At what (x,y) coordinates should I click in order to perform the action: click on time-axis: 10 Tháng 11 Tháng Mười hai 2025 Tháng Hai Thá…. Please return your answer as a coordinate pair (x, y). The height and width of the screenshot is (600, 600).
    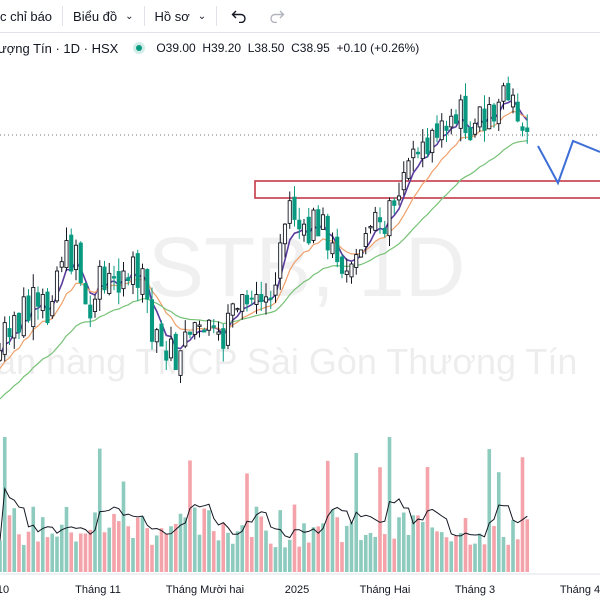
    Looking at the image, I should click on (300, 590).